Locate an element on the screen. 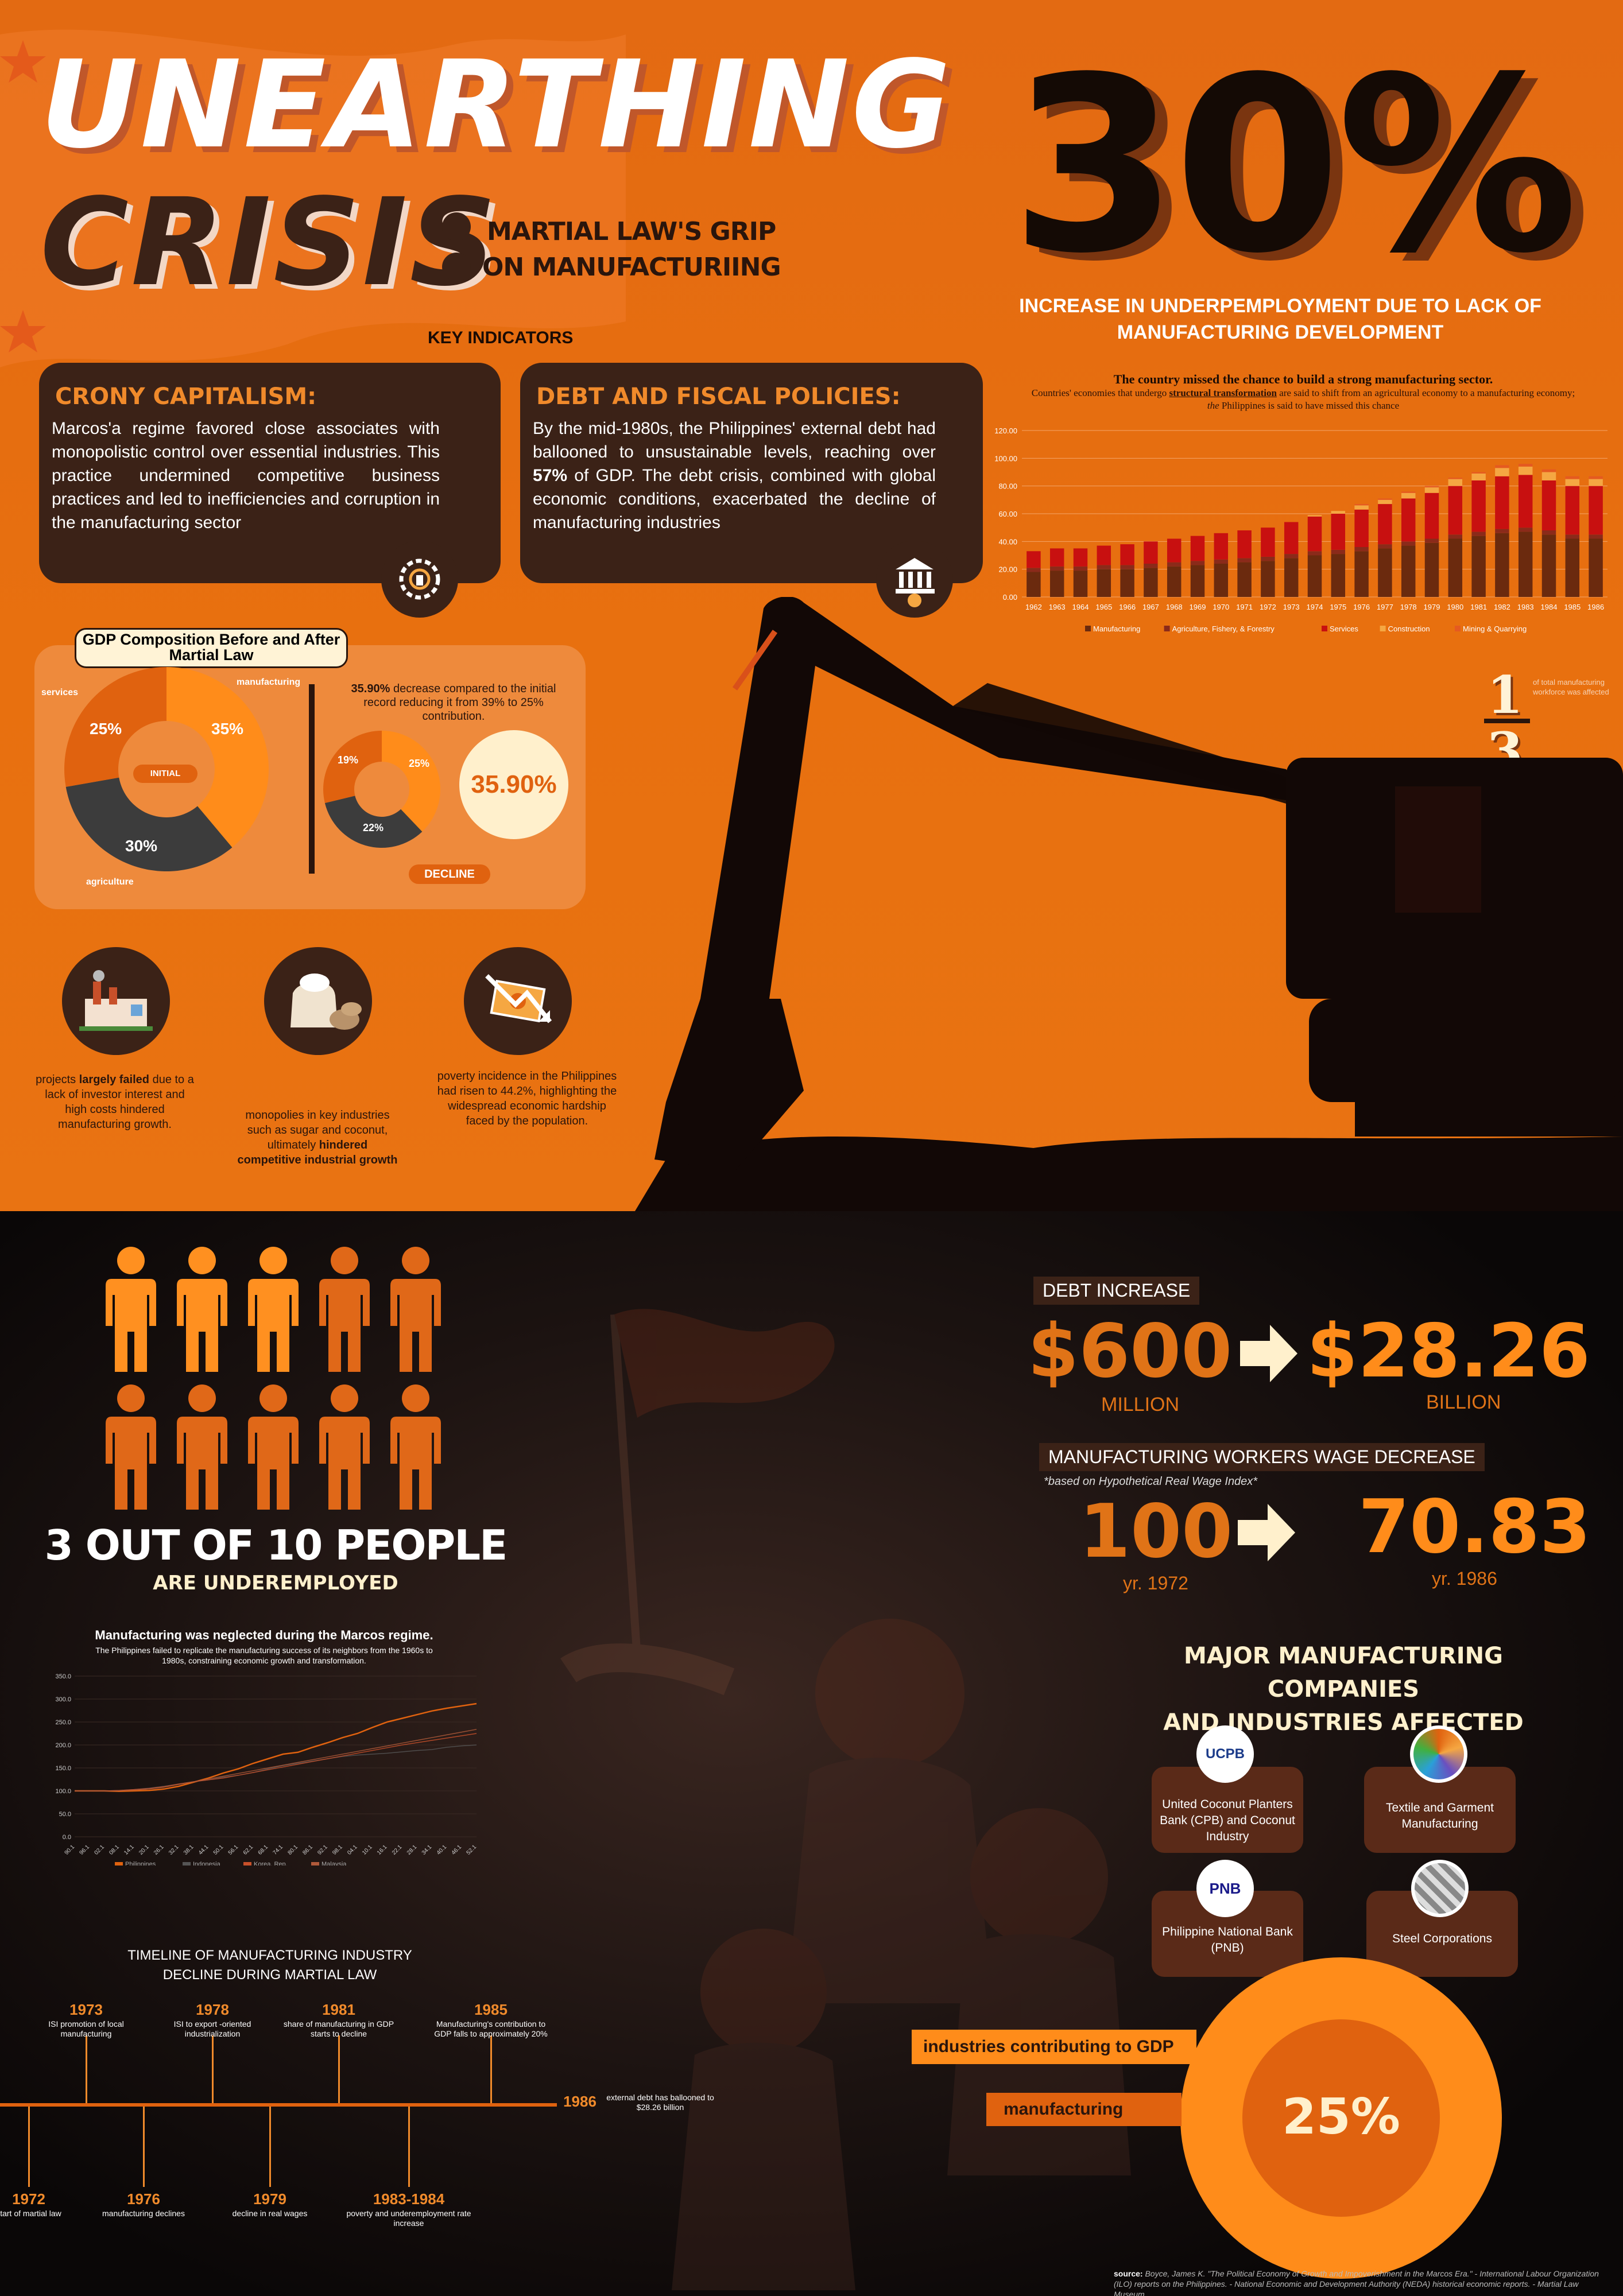 This screenshot has width=1623, height=2296. x-tick-label: 28.1 is located at coordinates (412, 1850).